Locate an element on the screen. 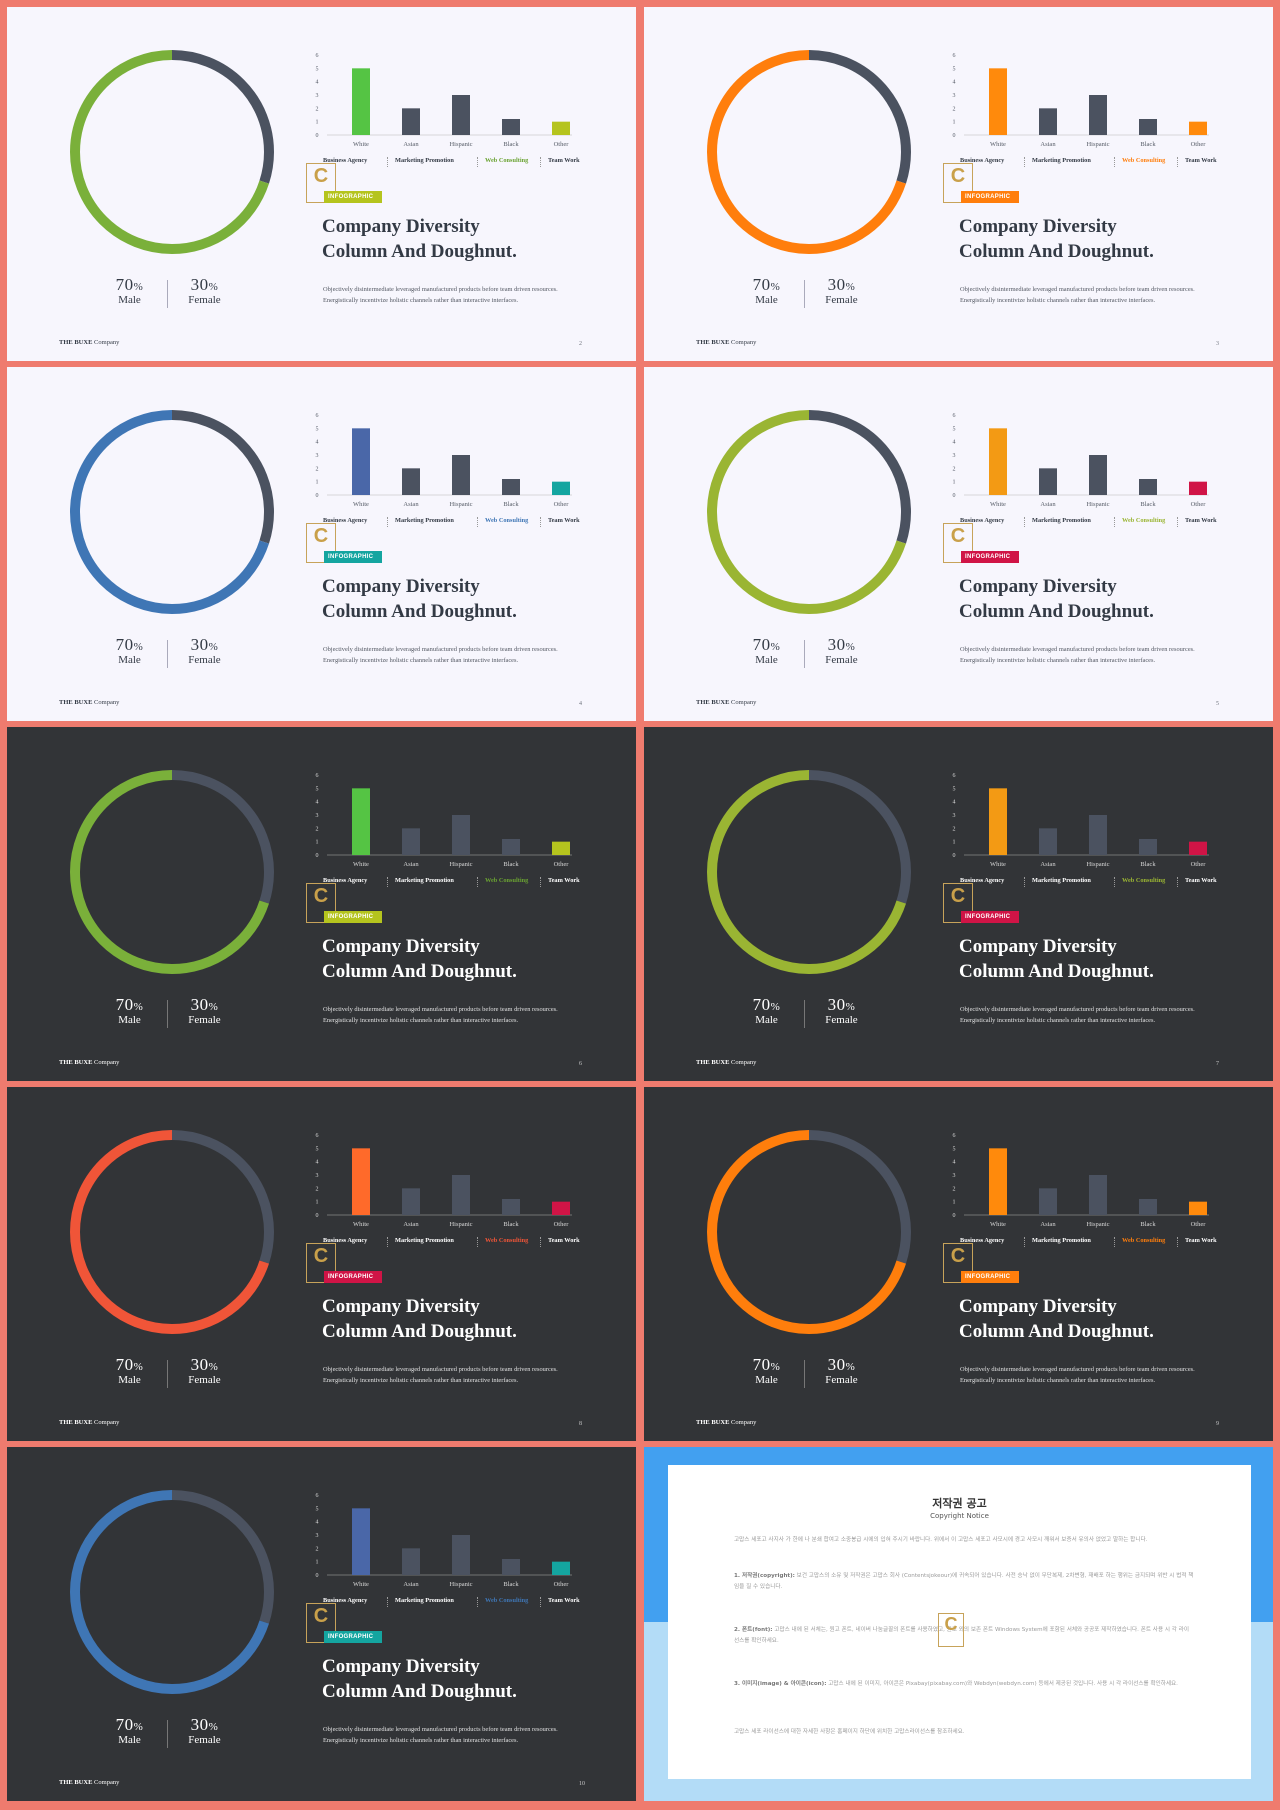  stat-divider is located at coordinates (167, 654).